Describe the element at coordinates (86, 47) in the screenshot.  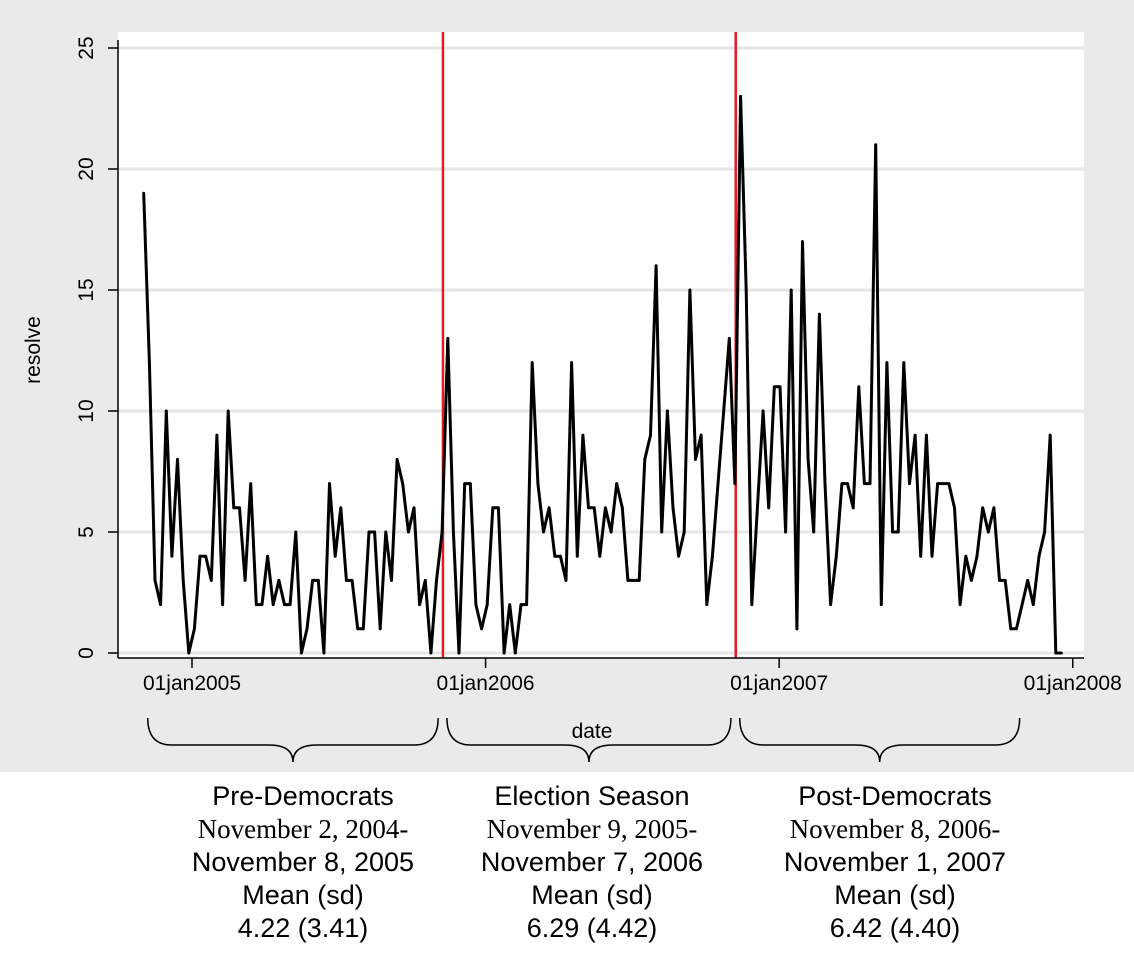
I see `y-tick-label-25: 25` at that location.